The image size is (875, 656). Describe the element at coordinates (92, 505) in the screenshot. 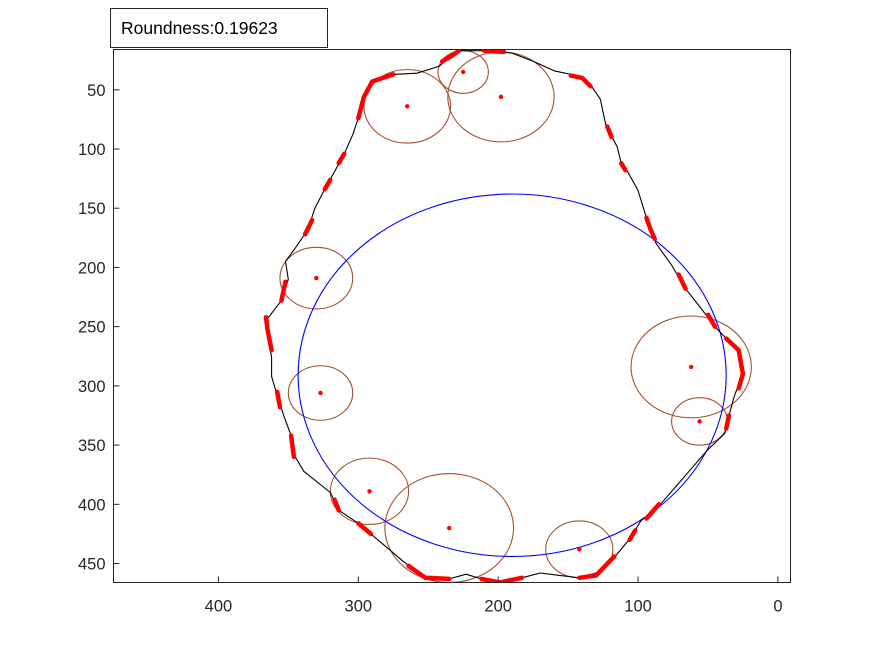

I see `y-tick-label: 400` at that location.